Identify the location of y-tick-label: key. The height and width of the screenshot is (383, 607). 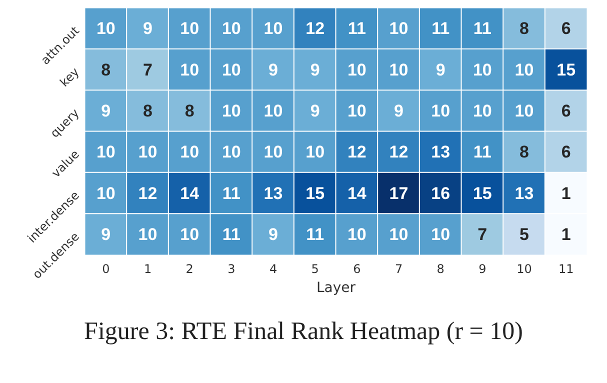
(69, 77).